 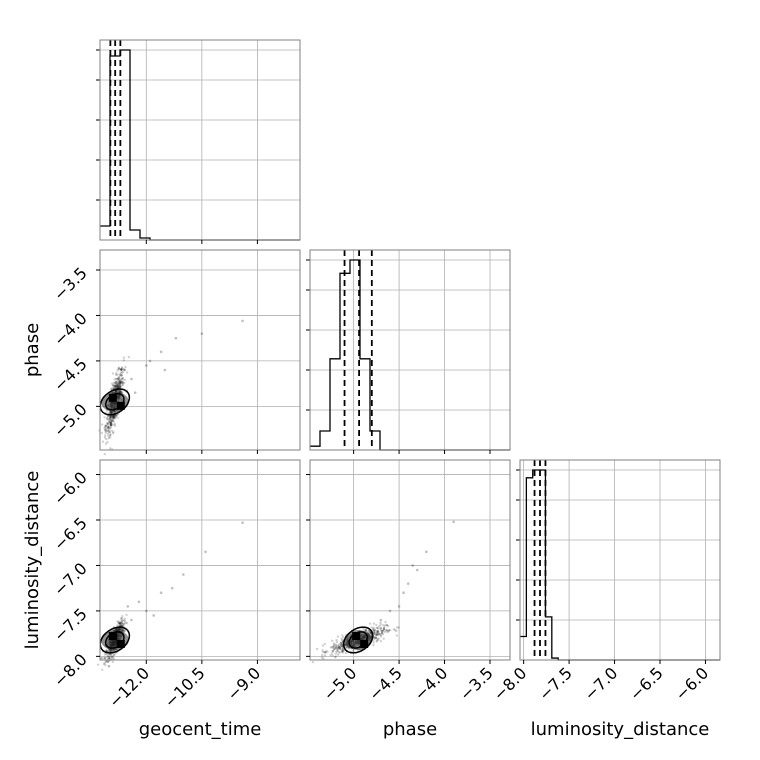 I want to click on x-axis-label-phase: phase, so click(x=410, y=729).